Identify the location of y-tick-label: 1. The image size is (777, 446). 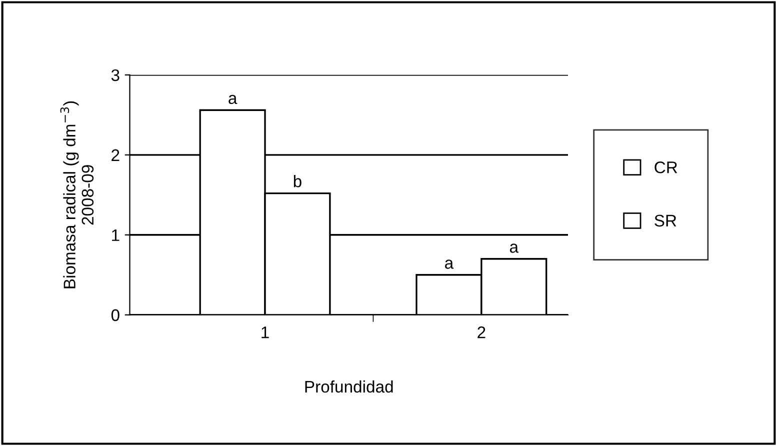
(116, 235).